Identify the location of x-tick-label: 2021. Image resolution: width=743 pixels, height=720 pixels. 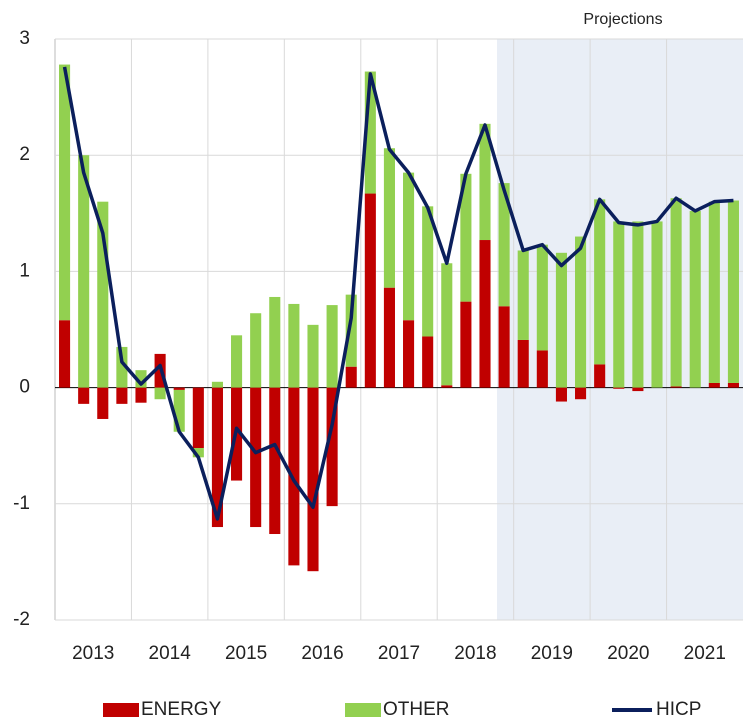
(705, 653).